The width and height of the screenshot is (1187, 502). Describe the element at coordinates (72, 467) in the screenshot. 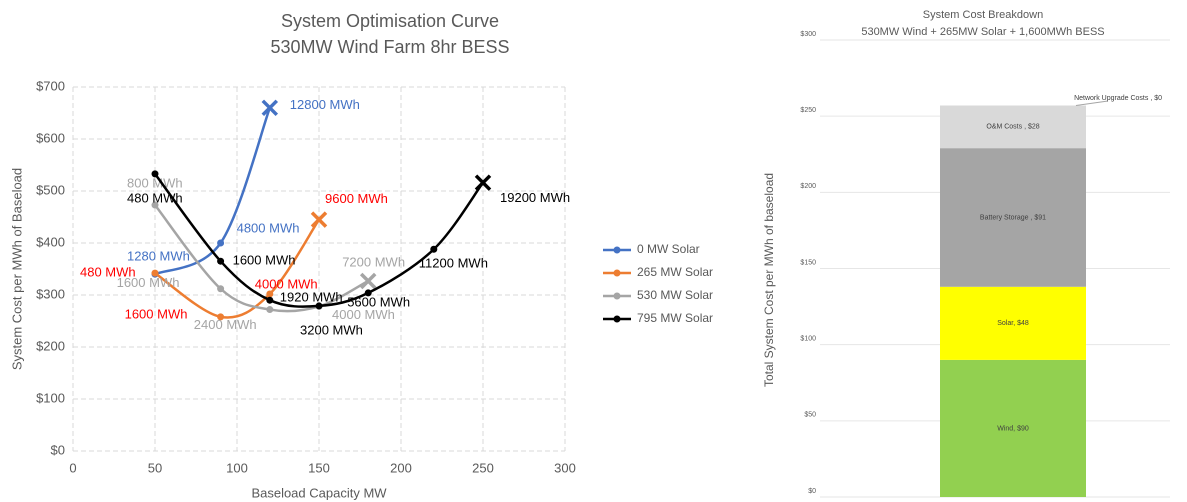

I see `x-tick-label: 0` at that location.